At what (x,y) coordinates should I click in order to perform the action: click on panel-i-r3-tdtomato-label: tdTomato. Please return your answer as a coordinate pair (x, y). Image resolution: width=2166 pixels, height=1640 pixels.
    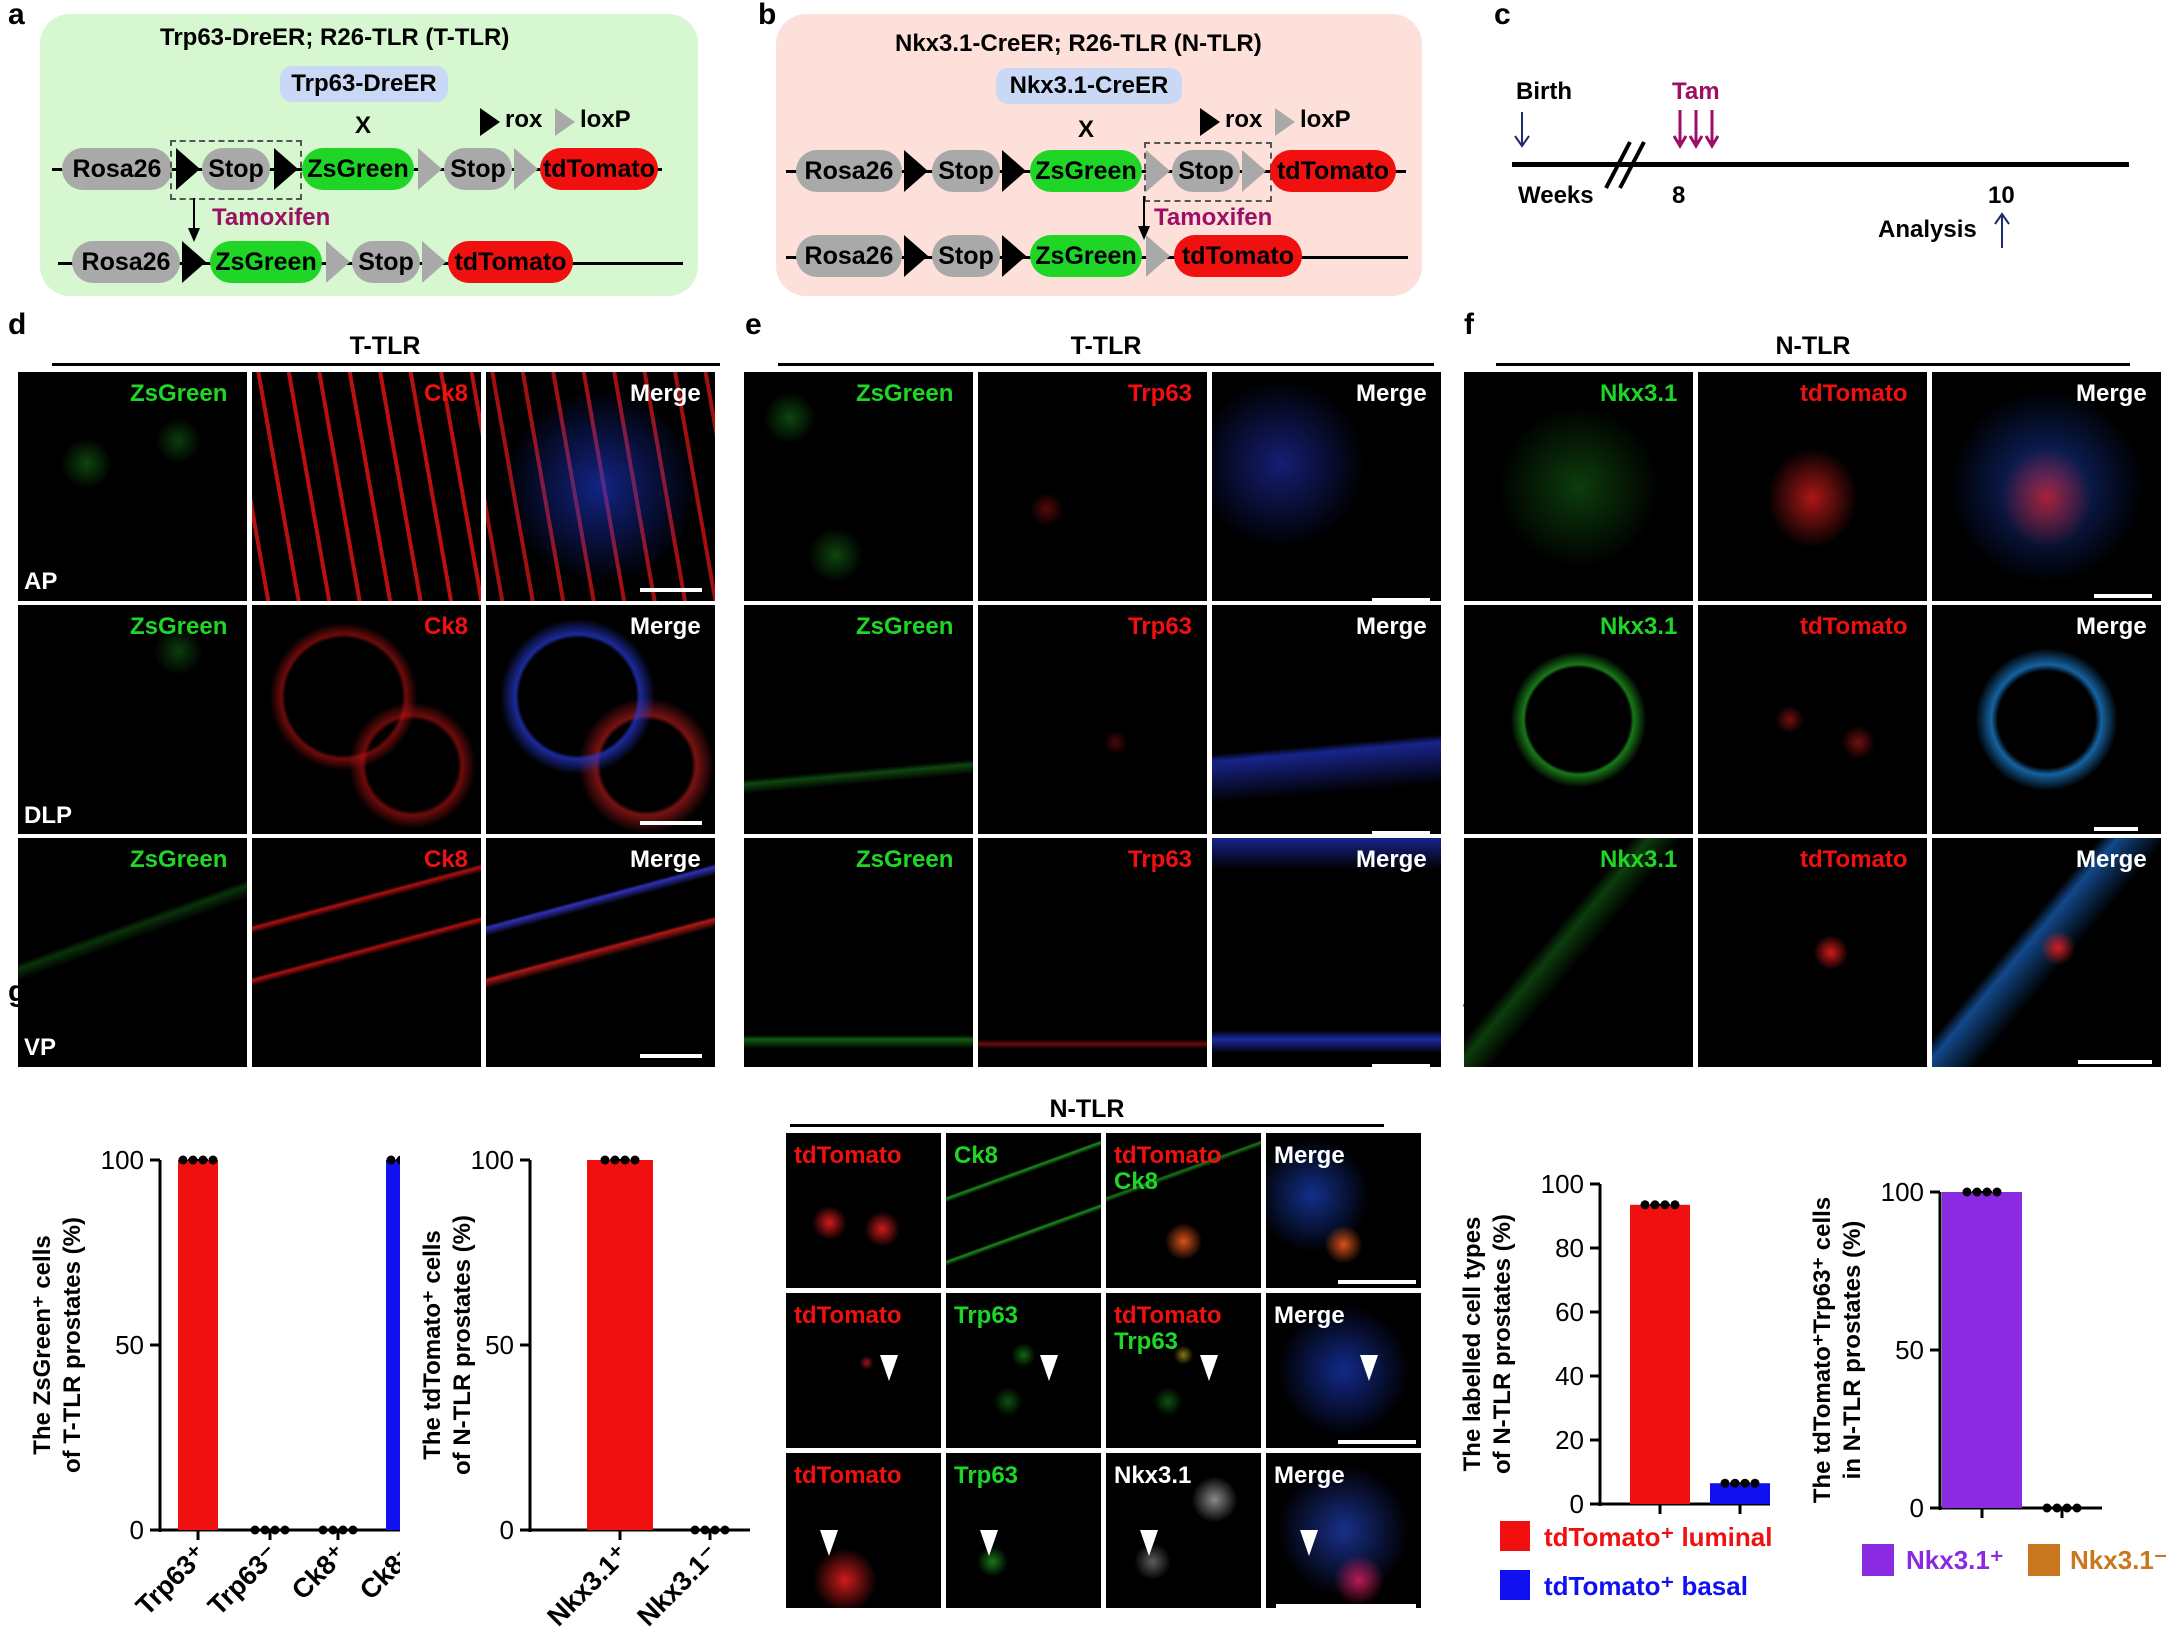
    Looking at the image, I should click on (848, 1475).